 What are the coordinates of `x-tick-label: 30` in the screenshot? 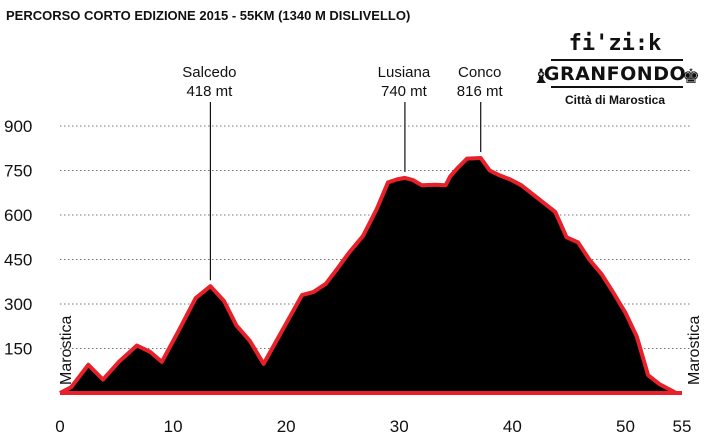 It's located at (399, 426).